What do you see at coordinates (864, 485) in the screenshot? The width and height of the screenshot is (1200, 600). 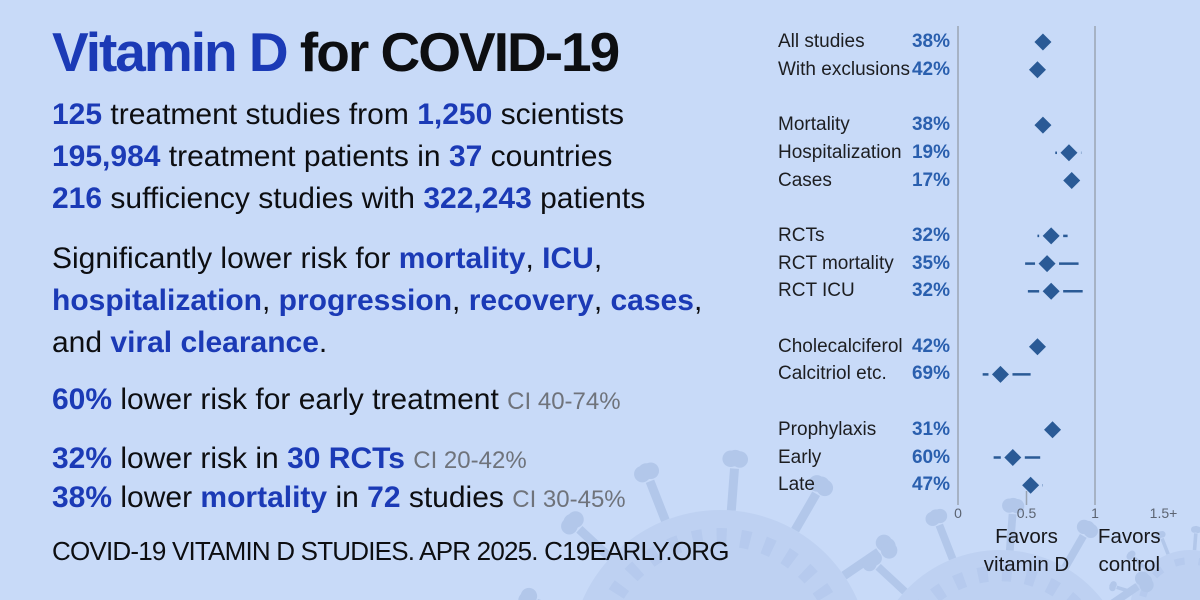 I see `forest-row: Late 47%` at bounding box center [864, 485].